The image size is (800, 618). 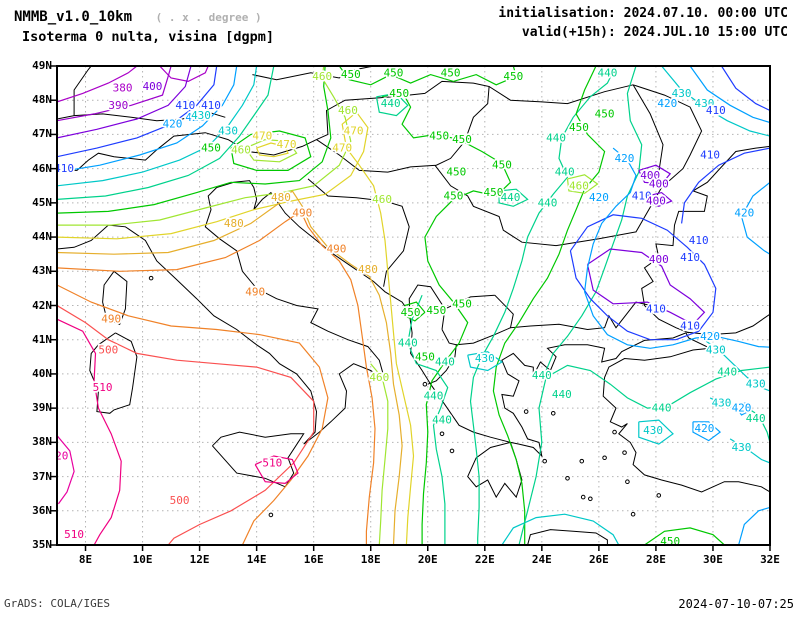 I want to click on creation-timestamp: 2024-07-10-07:25, so click(x=736, y=604).